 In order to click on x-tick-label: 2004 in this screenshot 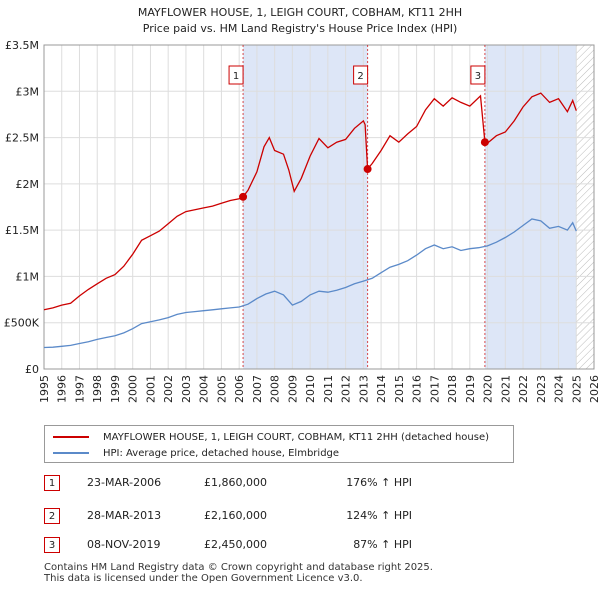, I will do `click(204, 389)`.